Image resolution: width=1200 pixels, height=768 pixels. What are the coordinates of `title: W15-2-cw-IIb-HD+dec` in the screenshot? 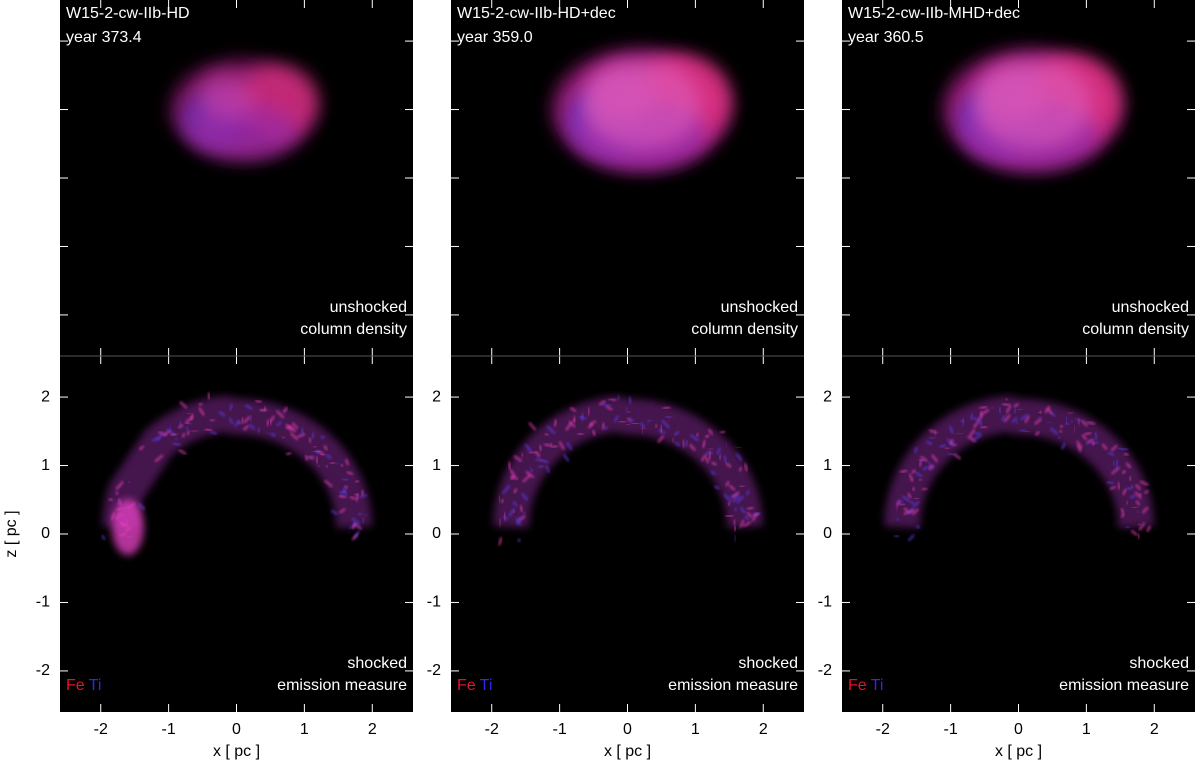 It's located at (536, 13).